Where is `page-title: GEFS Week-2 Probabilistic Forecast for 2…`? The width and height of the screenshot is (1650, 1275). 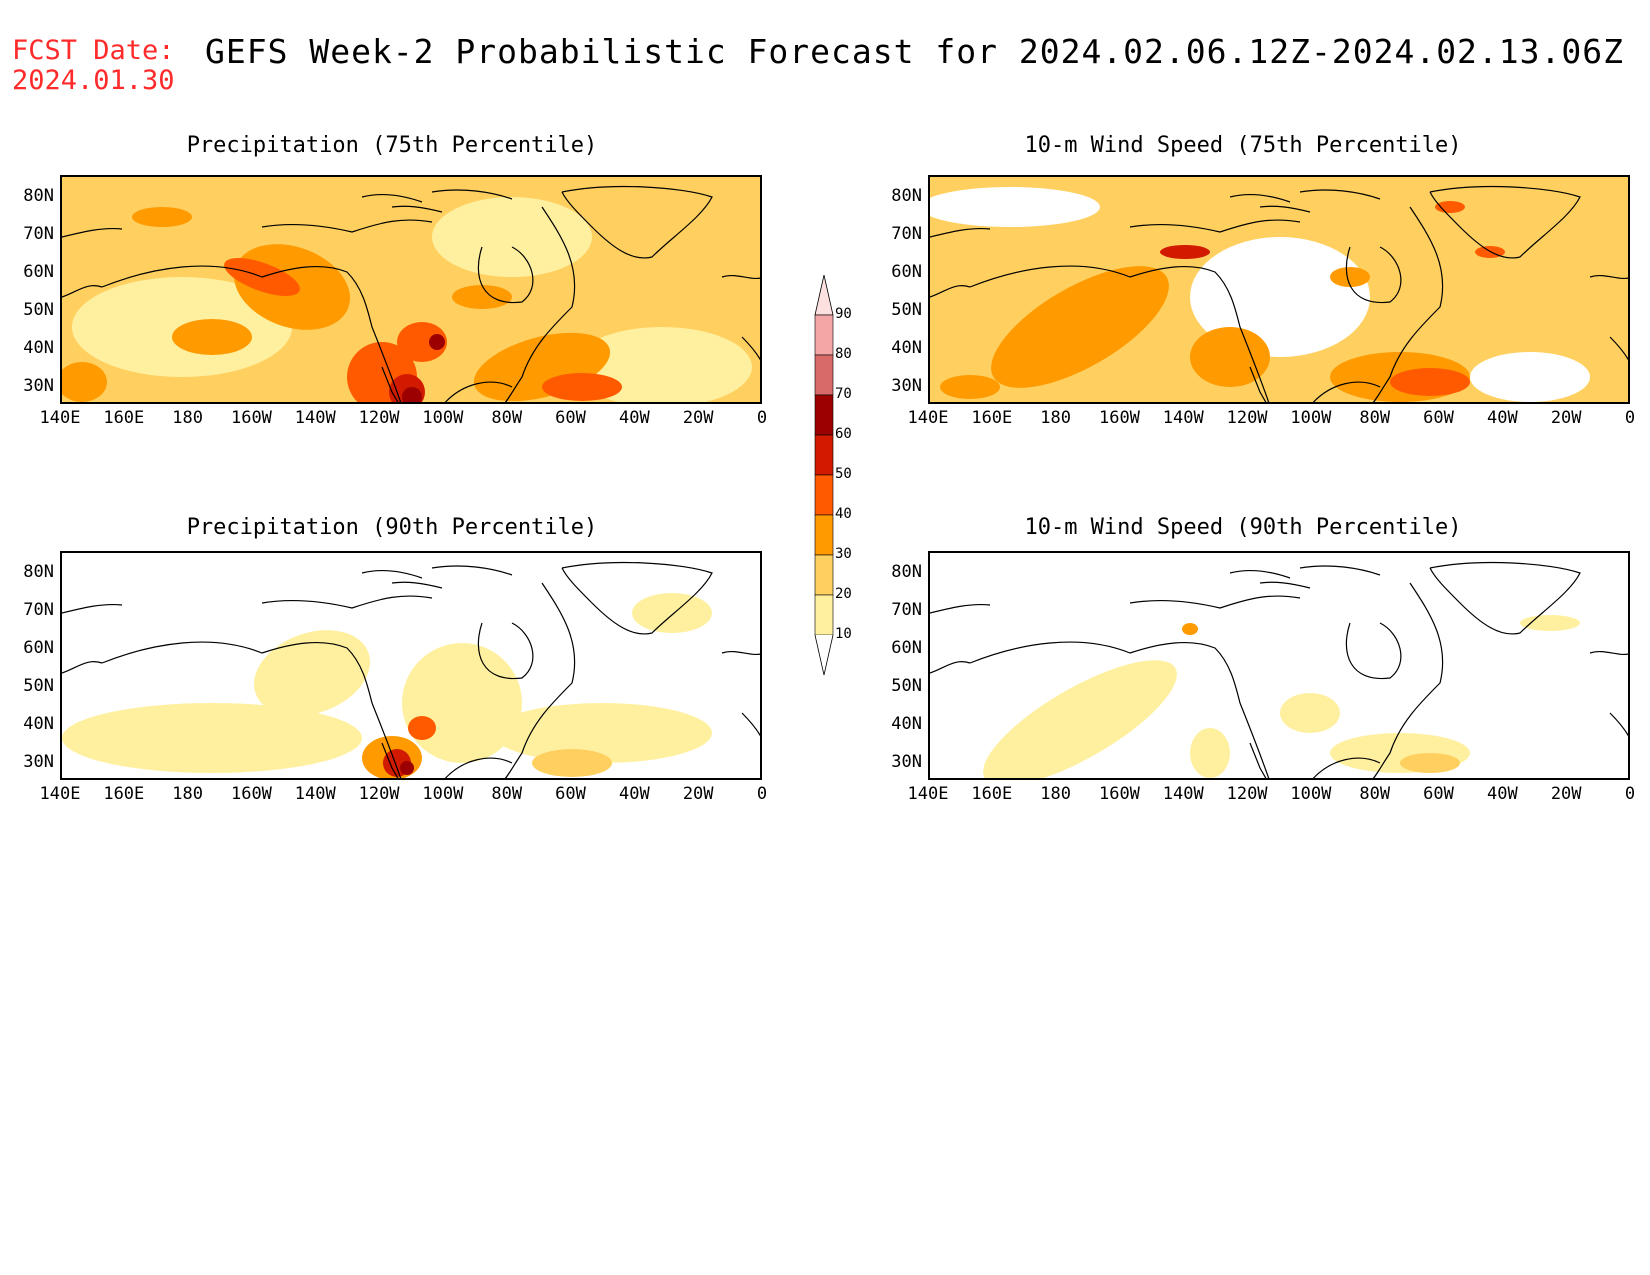 page-title: GEFS Week-2 Probabilistic Forecast for 2… is located at coordinates (915, 51).